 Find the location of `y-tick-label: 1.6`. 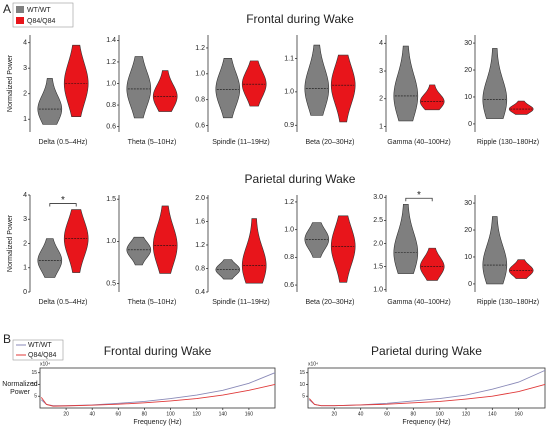

y-tick-label: 1.6 is located at coordinates (200, 221).